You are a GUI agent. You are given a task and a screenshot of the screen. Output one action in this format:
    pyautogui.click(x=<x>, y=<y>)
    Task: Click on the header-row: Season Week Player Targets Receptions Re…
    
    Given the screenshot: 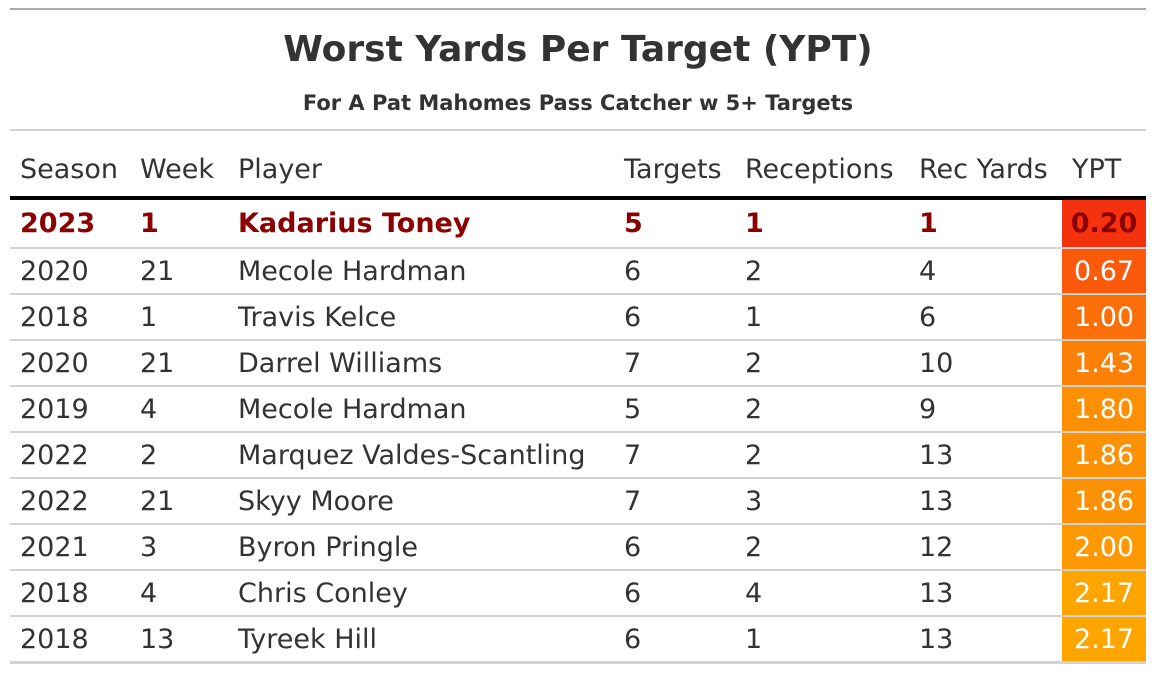 What is the action you would take?
    pyautogui.click(x=578, y=171)
    